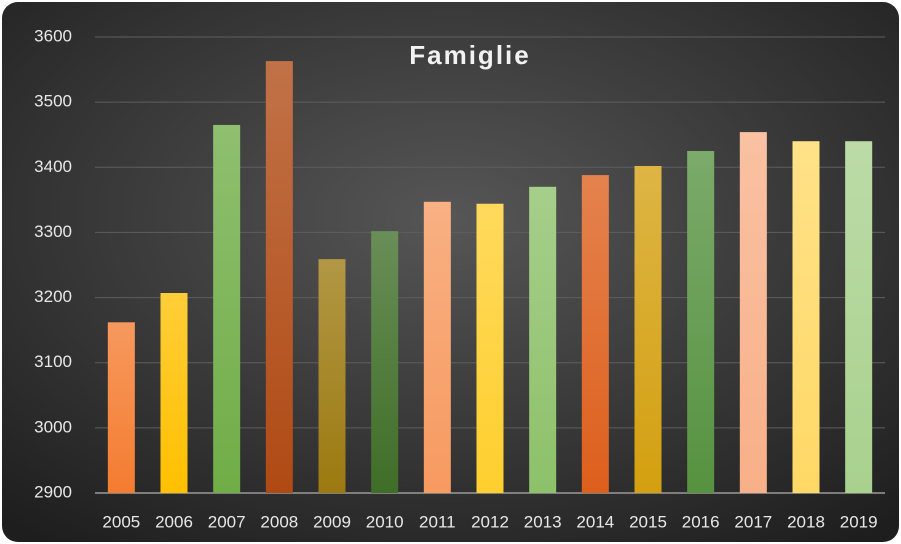 This screenshot has height=544, width=901. I want to click on x-tick-label: 2012, so click(490, 521).